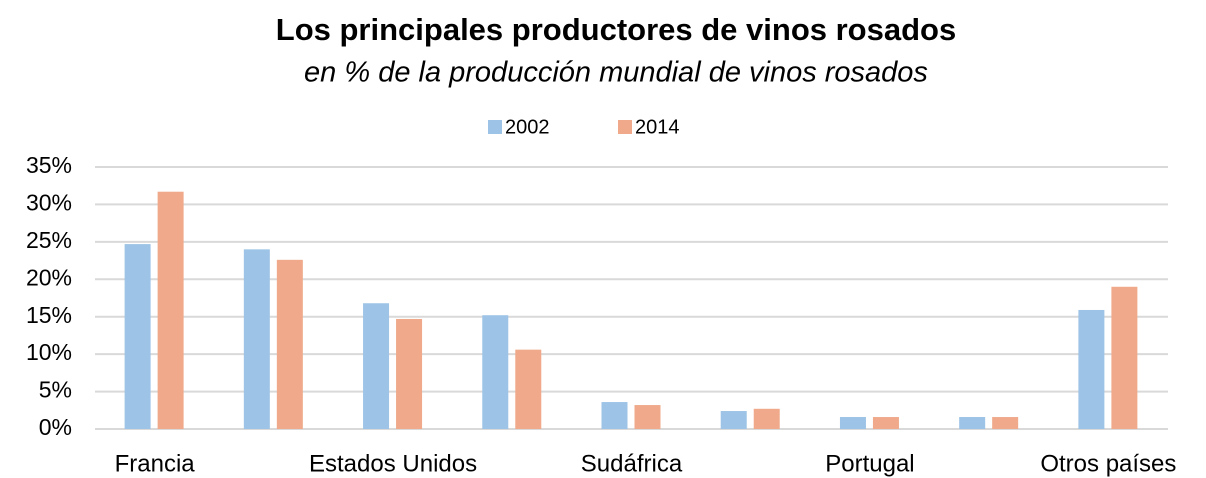  Describe the element at coordinates (869, 463) in the screenshot. I see `x-tick-label: Portugal` at that location.